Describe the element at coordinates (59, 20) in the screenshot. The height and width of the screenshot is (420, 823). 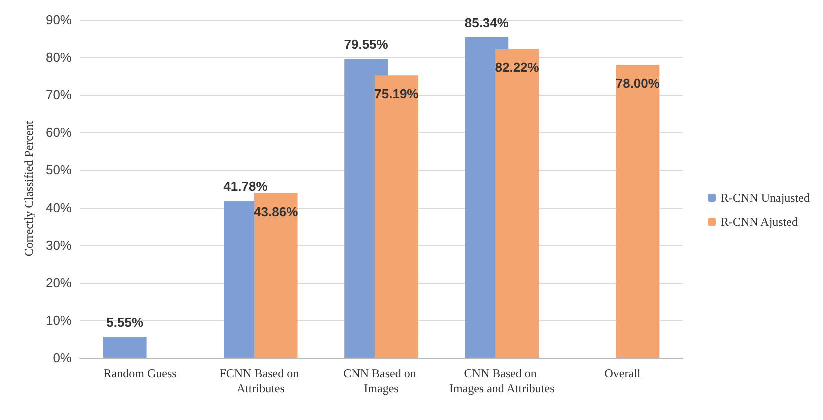
I see `y-tick-label: 90%` at that location.